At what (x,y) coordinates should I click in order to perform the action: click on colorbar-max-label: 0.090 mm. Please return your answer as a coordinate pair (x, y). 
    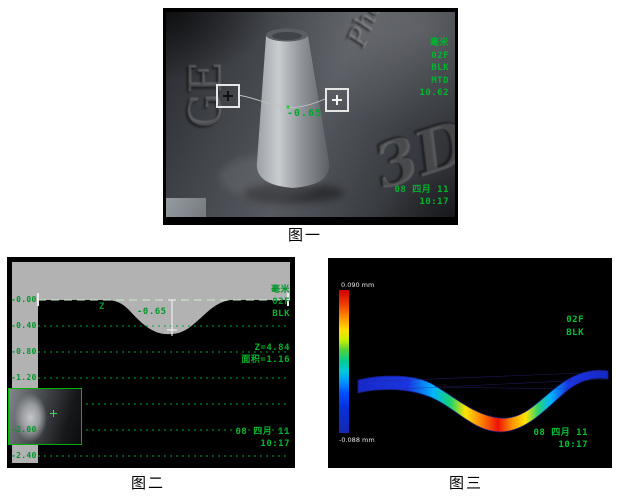
    Looking at the image, I should click on (358, 285).